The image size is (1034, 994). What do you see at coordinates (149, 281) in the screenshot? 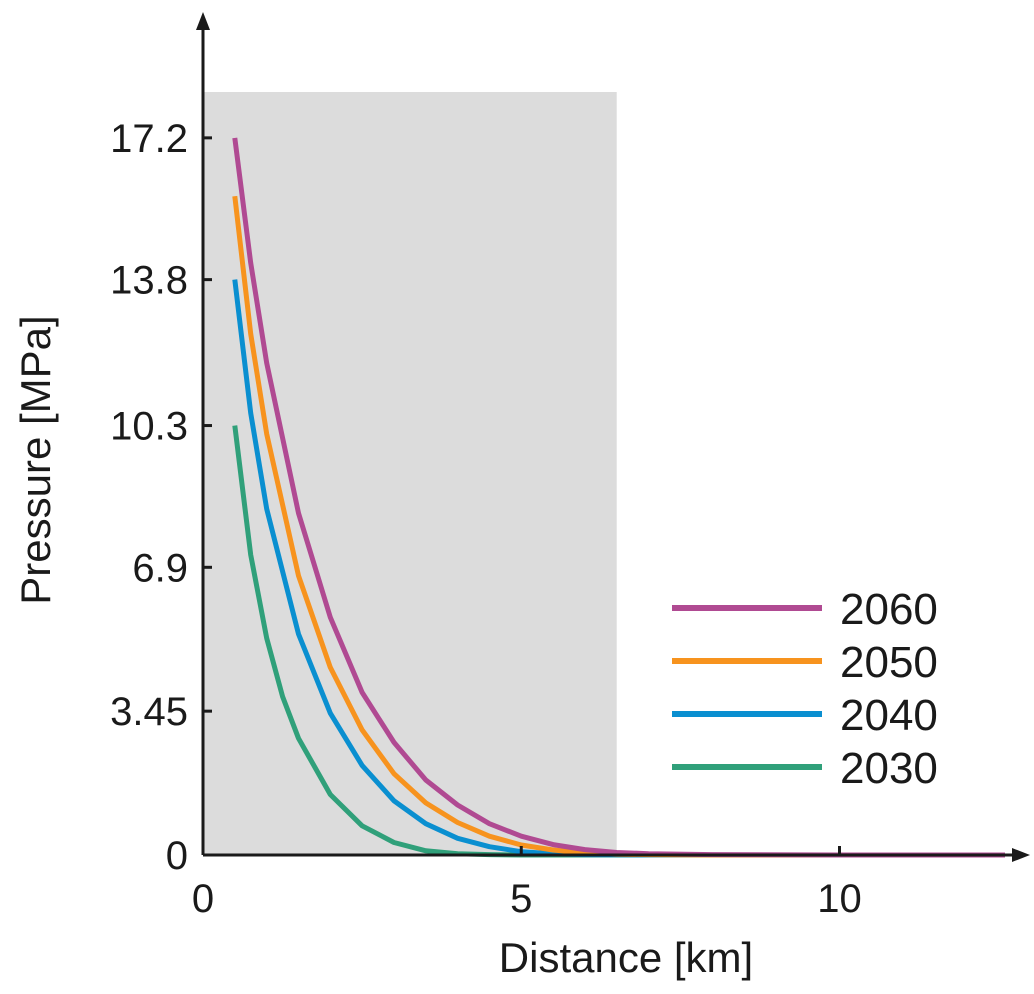
I see `y-tick-label: 13.8` at bounding box center [149, 281].